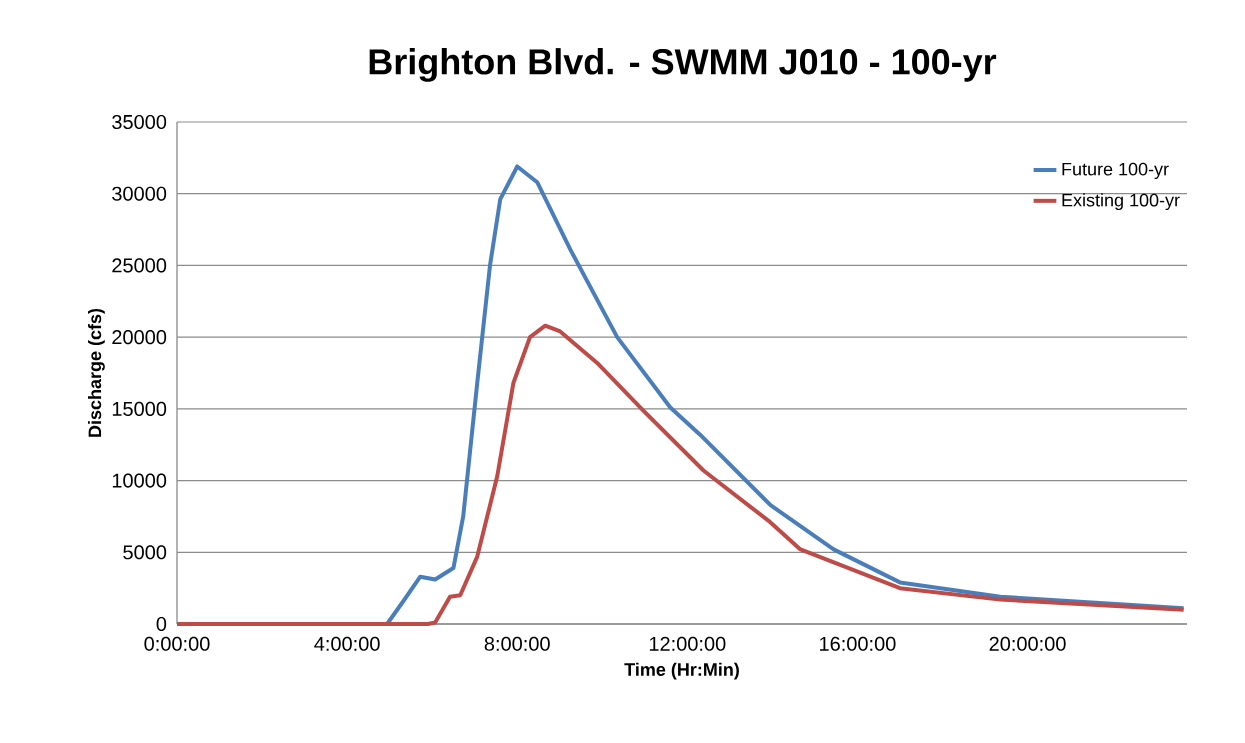 The height and width of the screenshot is (743, 1245). What do you see at coordinates (177, 643) in the screenshot?
I see `x-tick-label: 0:00:00` at bounding box center [177, 643].